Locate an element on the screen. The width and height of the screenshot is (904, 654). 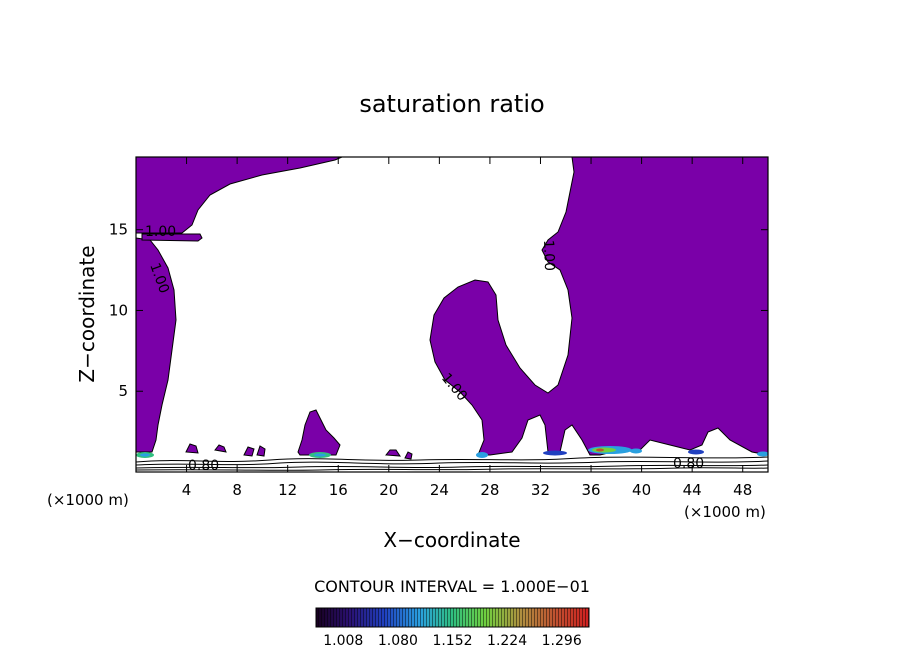
contour-interval-text: CONTOUR INTERVAL = 1.000E−01 is located at coordinates (452, 586).